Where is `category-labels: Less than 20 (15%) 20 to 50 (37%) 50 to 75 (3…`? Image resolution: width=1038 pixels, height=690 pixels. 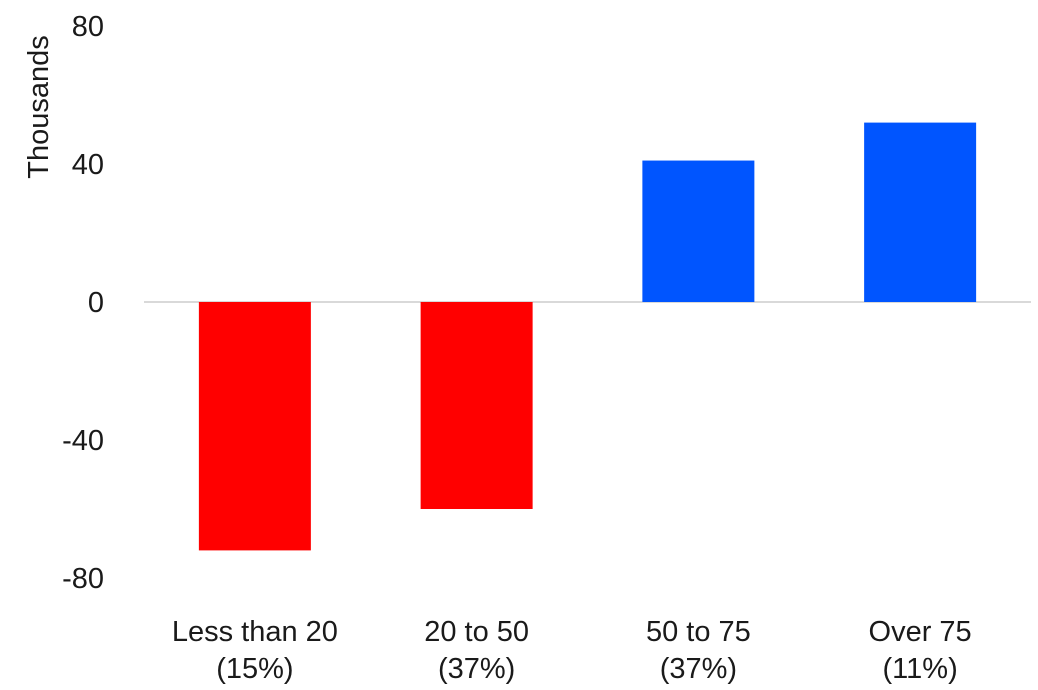 category-labels: Less than 20 (15%) 20 to 50 (37%) 50 to 75 (3… is located at coordinates (572, 650).